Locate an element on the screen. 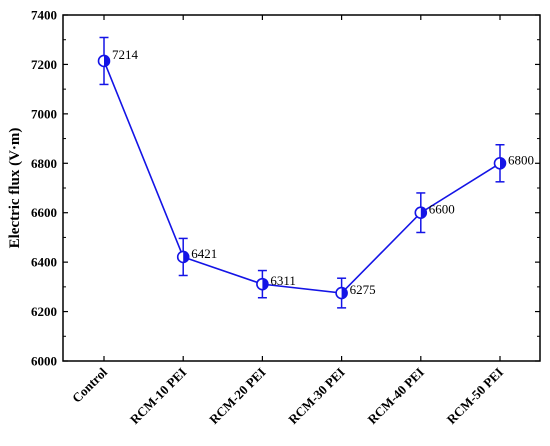 The width and height of the screenshot is (550, 446). y-tick-label: 7000 is located at coordinates (44, 113).